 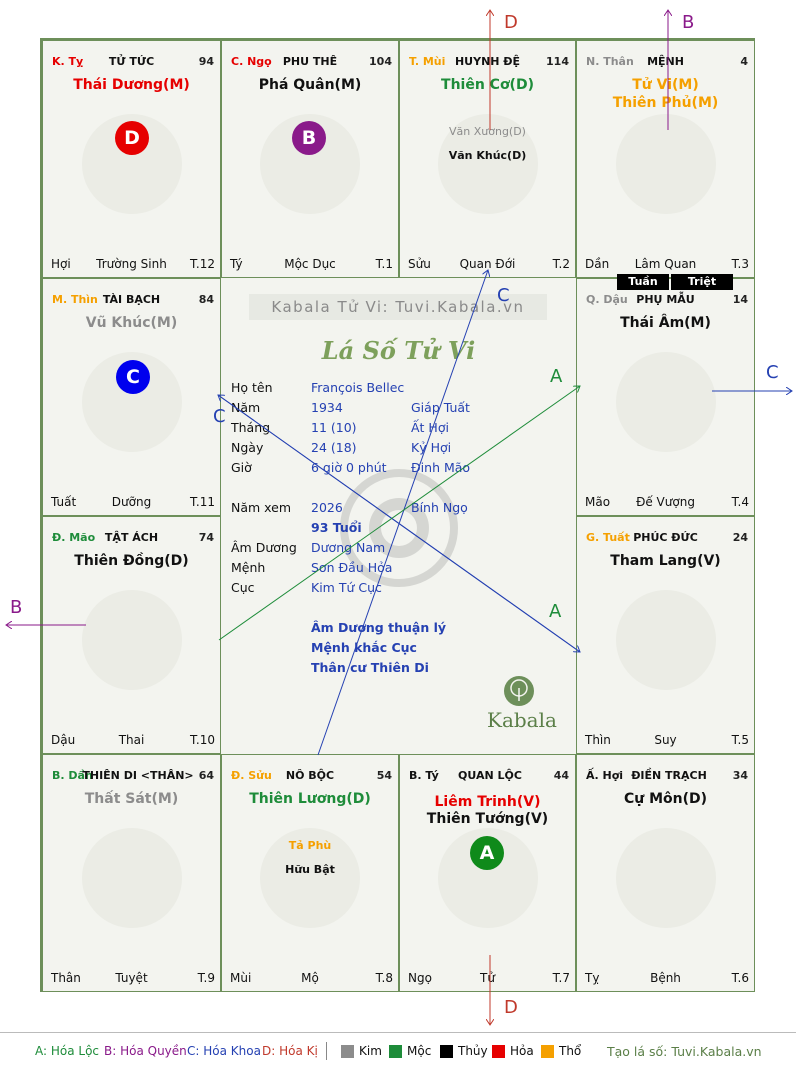 I want to click on truong-sinh-stage: Bệnh, so click(x=665, y=978).